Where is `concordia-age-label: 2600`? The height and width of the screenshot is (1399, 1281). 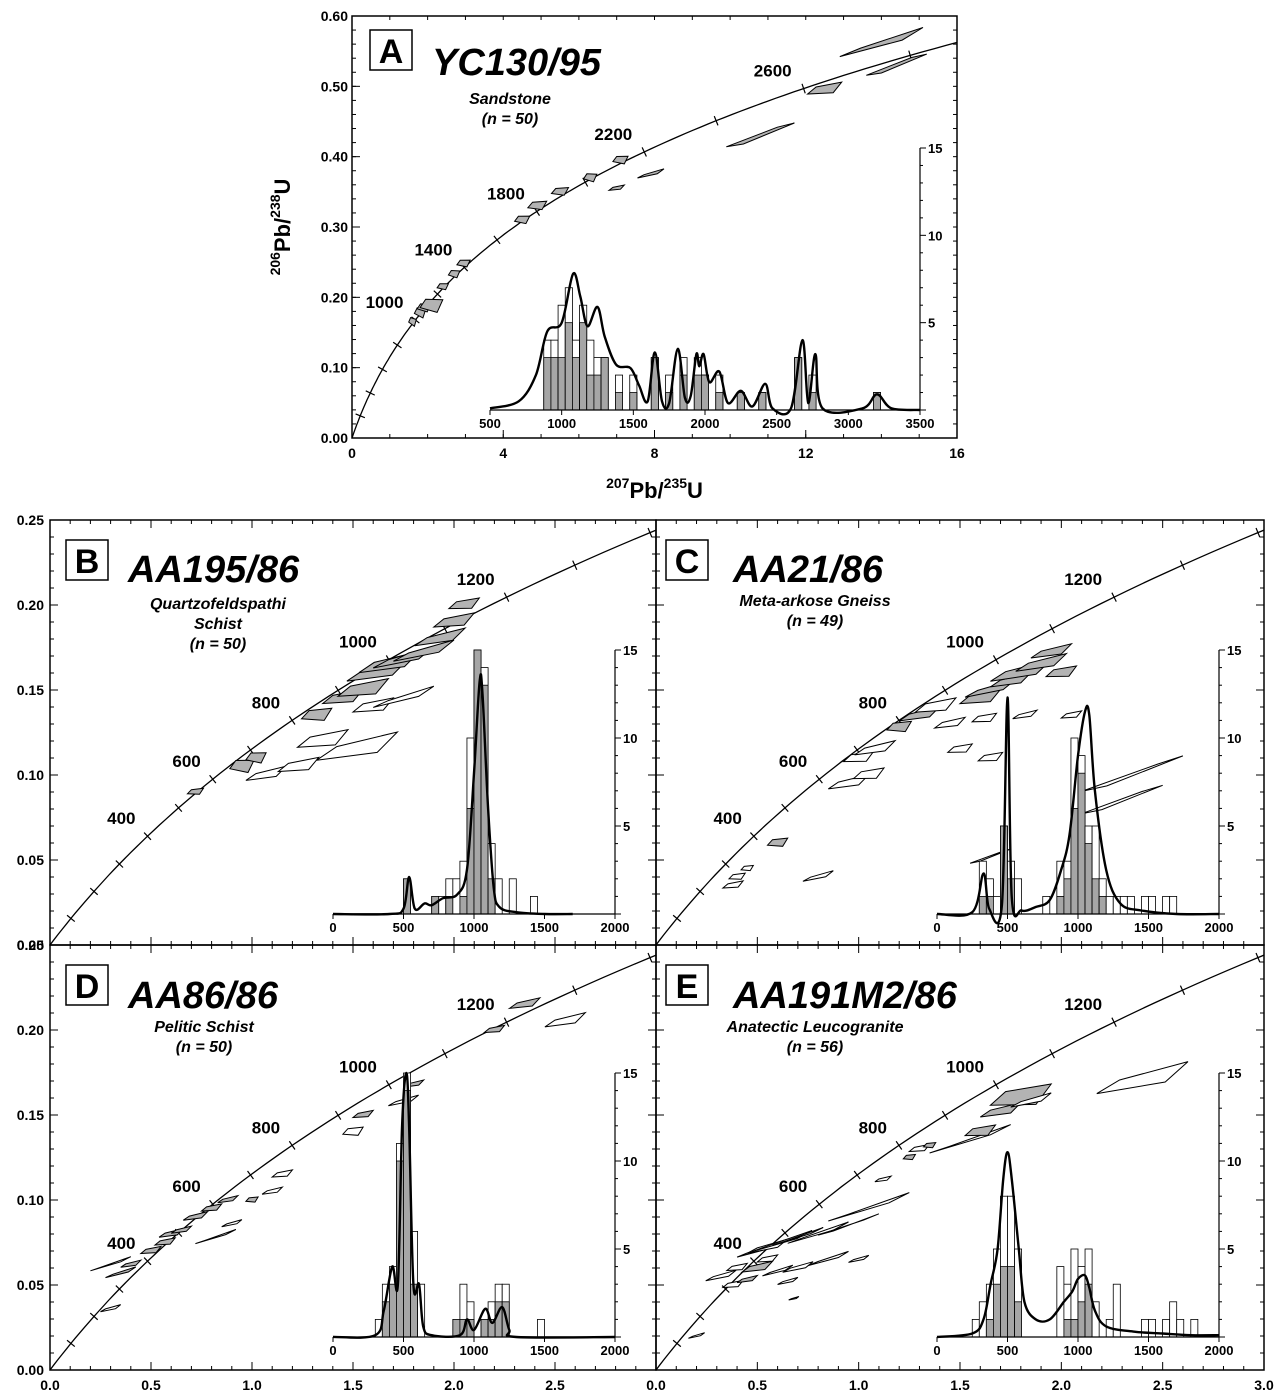
concordia-age-label: 2600 is located at coordinates (773, 71).